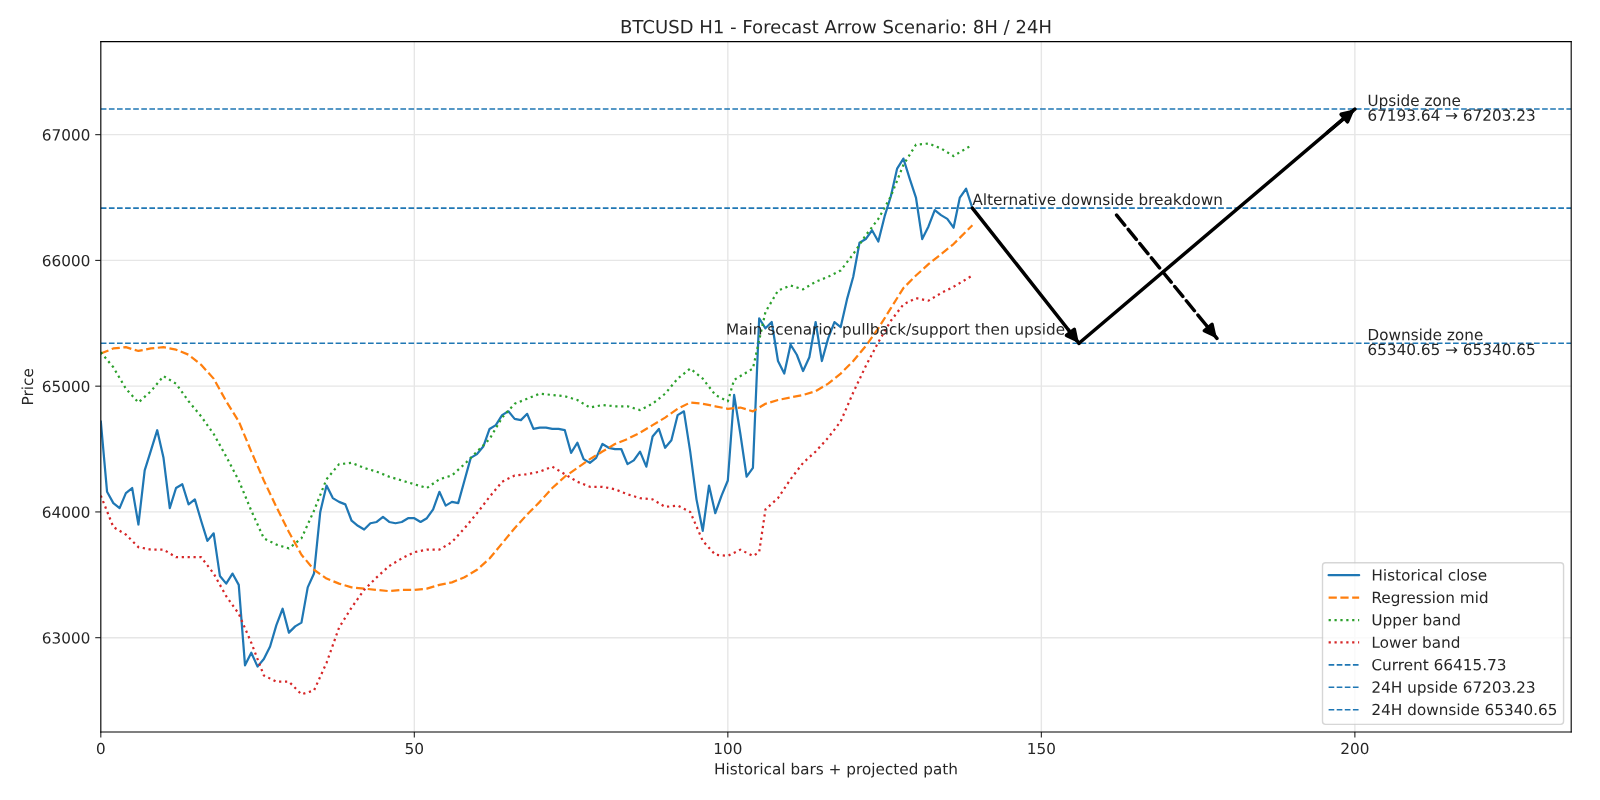 This screenshot has height=800, width=1600. Describe the element at coordinates (1416, 642) in the screenshot. I see `legend-label: Lower band` at that location.